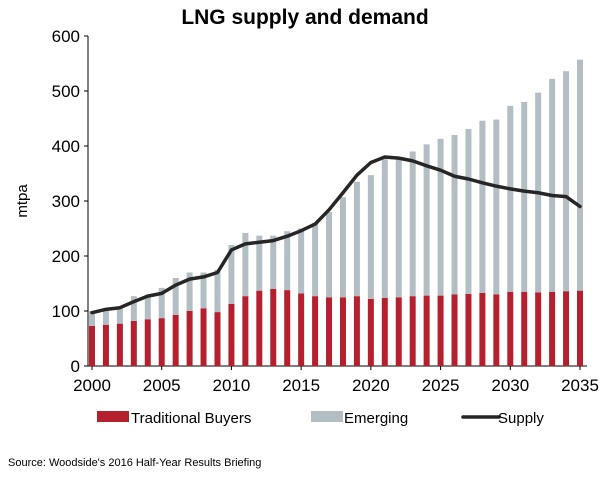  Describe the element at coordinates (66, 36) in the screenshot. I see `y-tick-label: 600` at that location.